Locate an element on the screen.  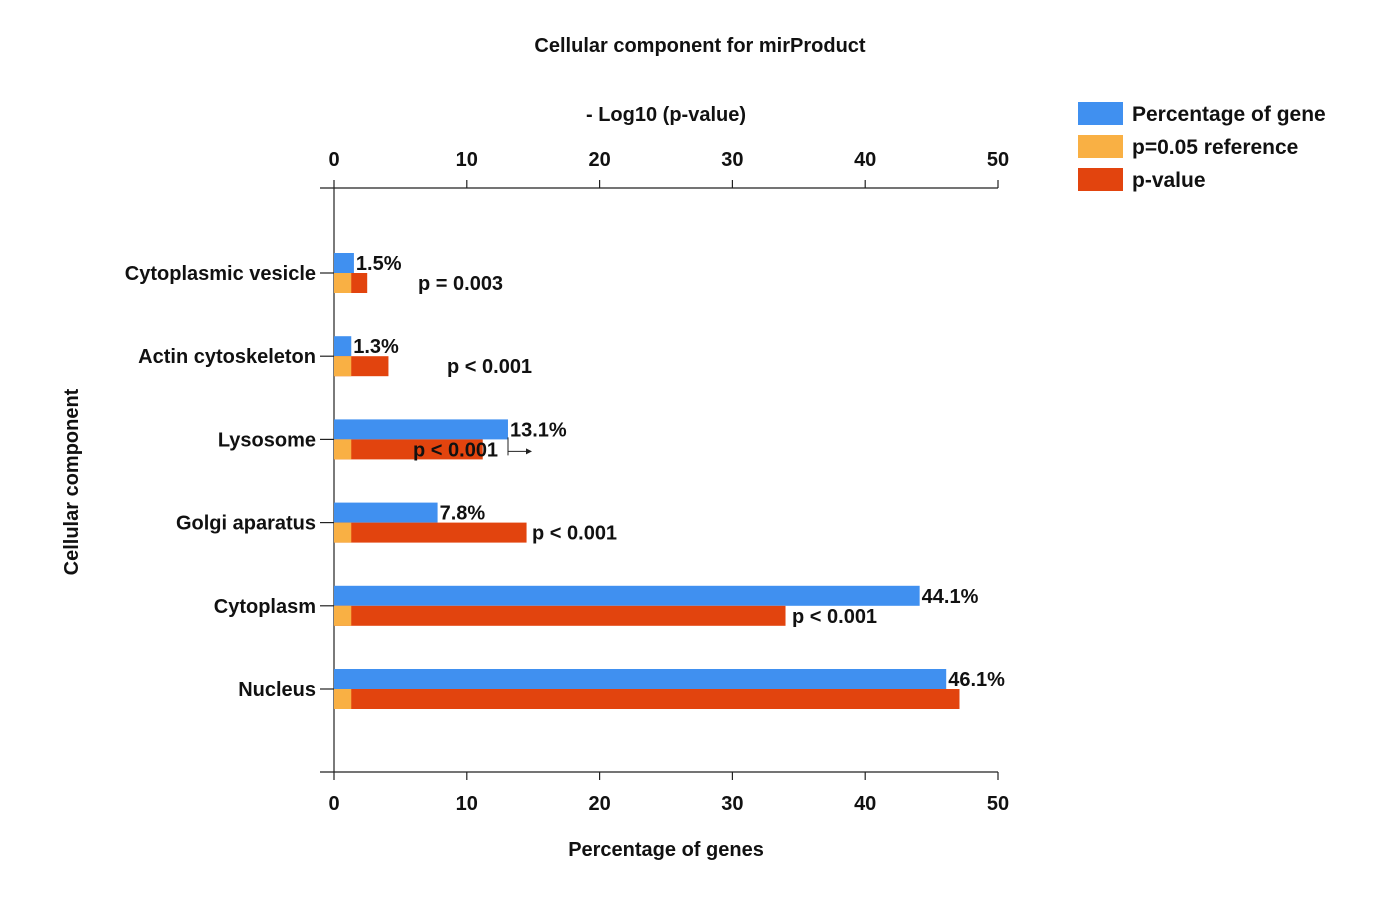
bottom-tick-label: 10 is located at coordinates (467, 804).